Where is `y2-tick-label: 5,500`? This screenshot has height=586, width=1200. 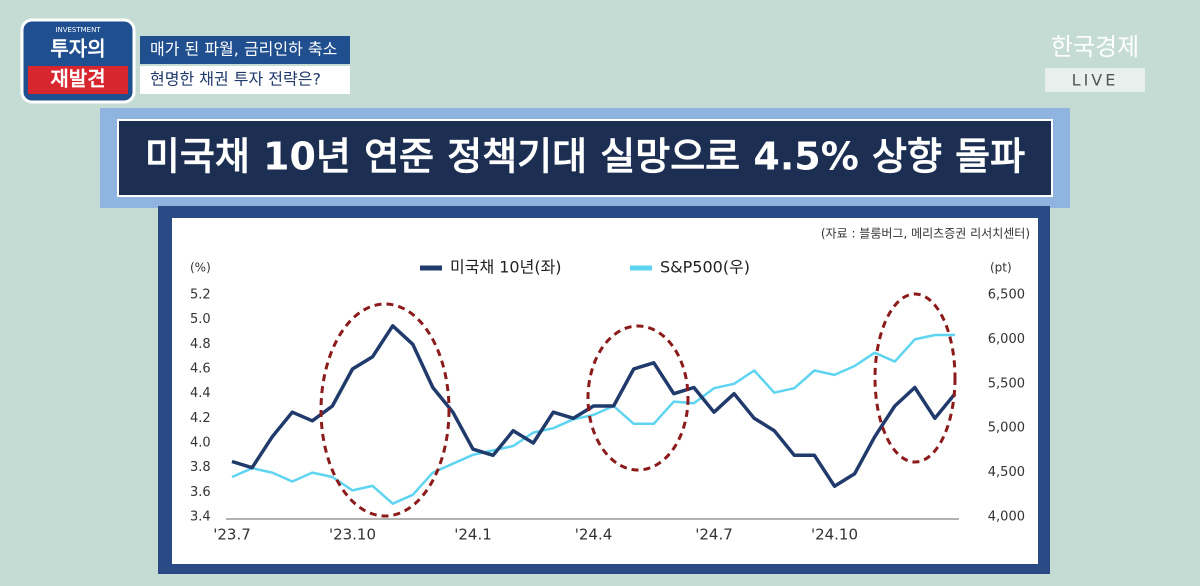
y2-tick-label: 5,500 is located at coordinates (1006, 383).